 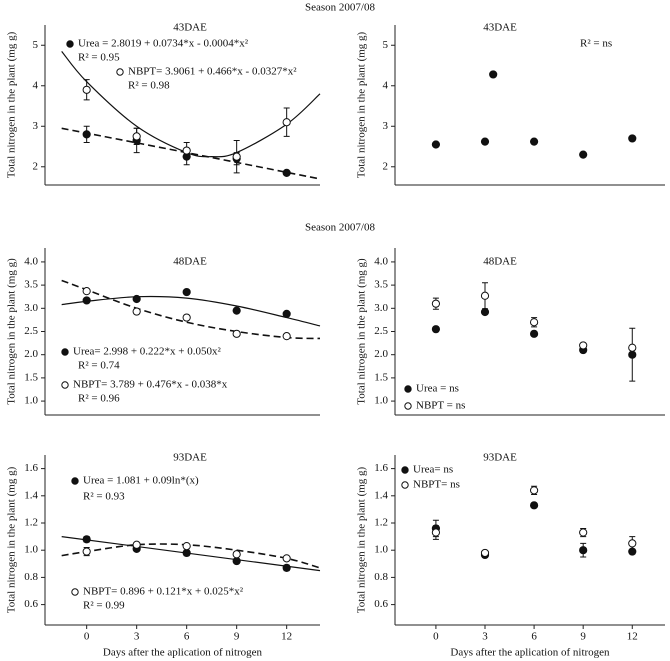 I want to click on annotation: NBPT= ns, so click(x=436, y=485).